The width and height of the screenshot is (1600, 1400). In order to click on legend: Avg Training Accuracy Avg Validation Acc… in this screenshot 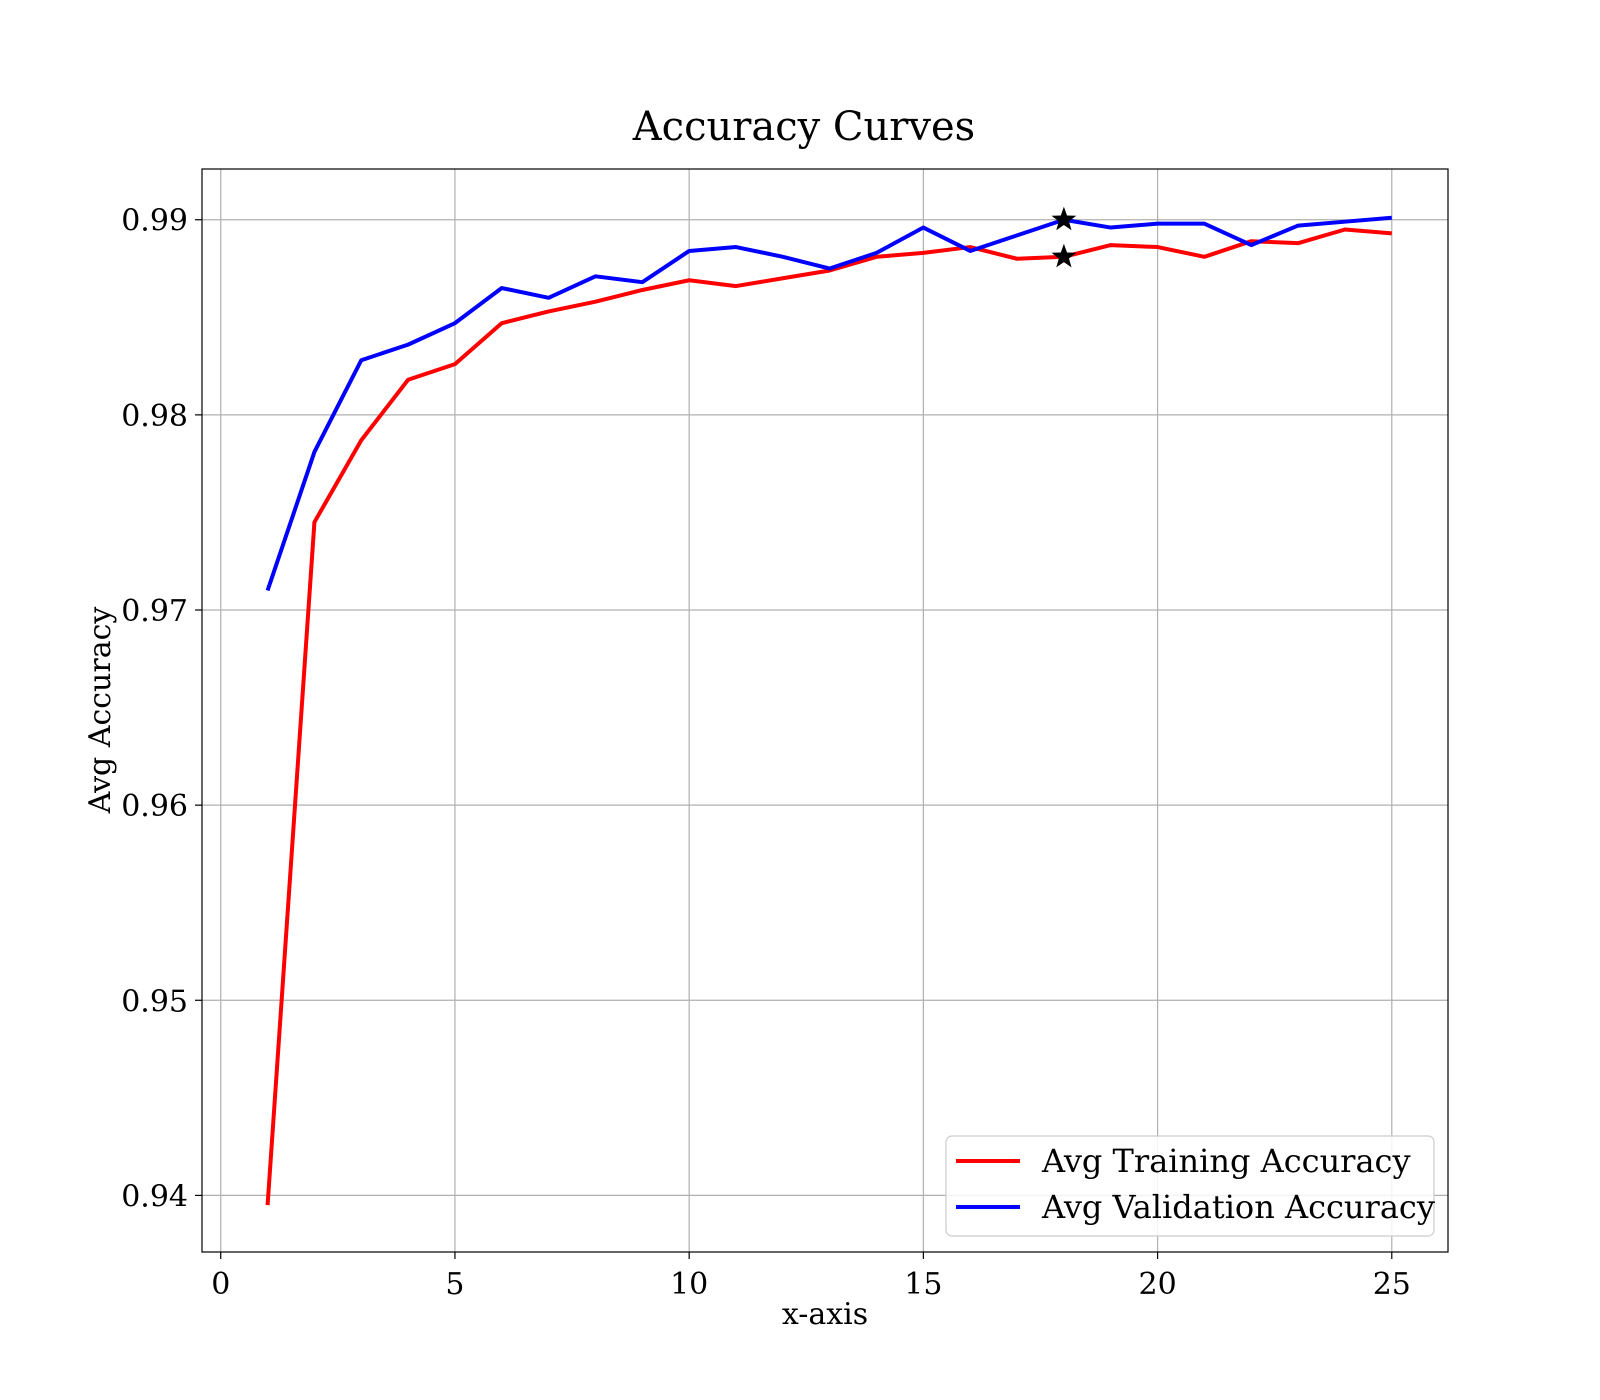, I will do `click(1190, 1186)`.